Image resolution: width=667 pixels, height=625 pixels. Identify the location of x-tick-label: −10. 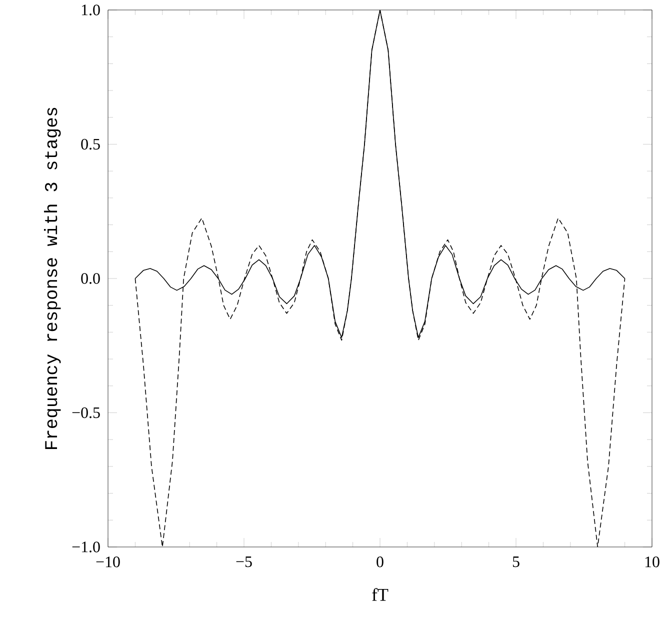
(108, 562).